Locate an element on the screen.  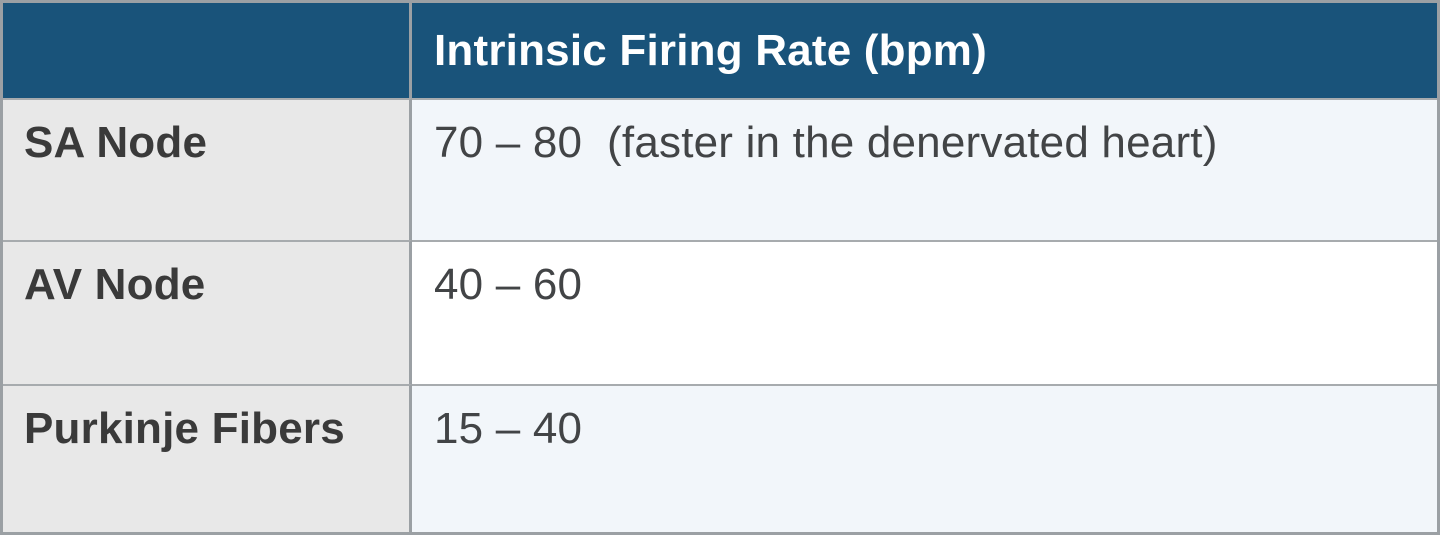
row-label-purkinje-fibers: Purkinje Fibers is located at coordinates (207, 458).